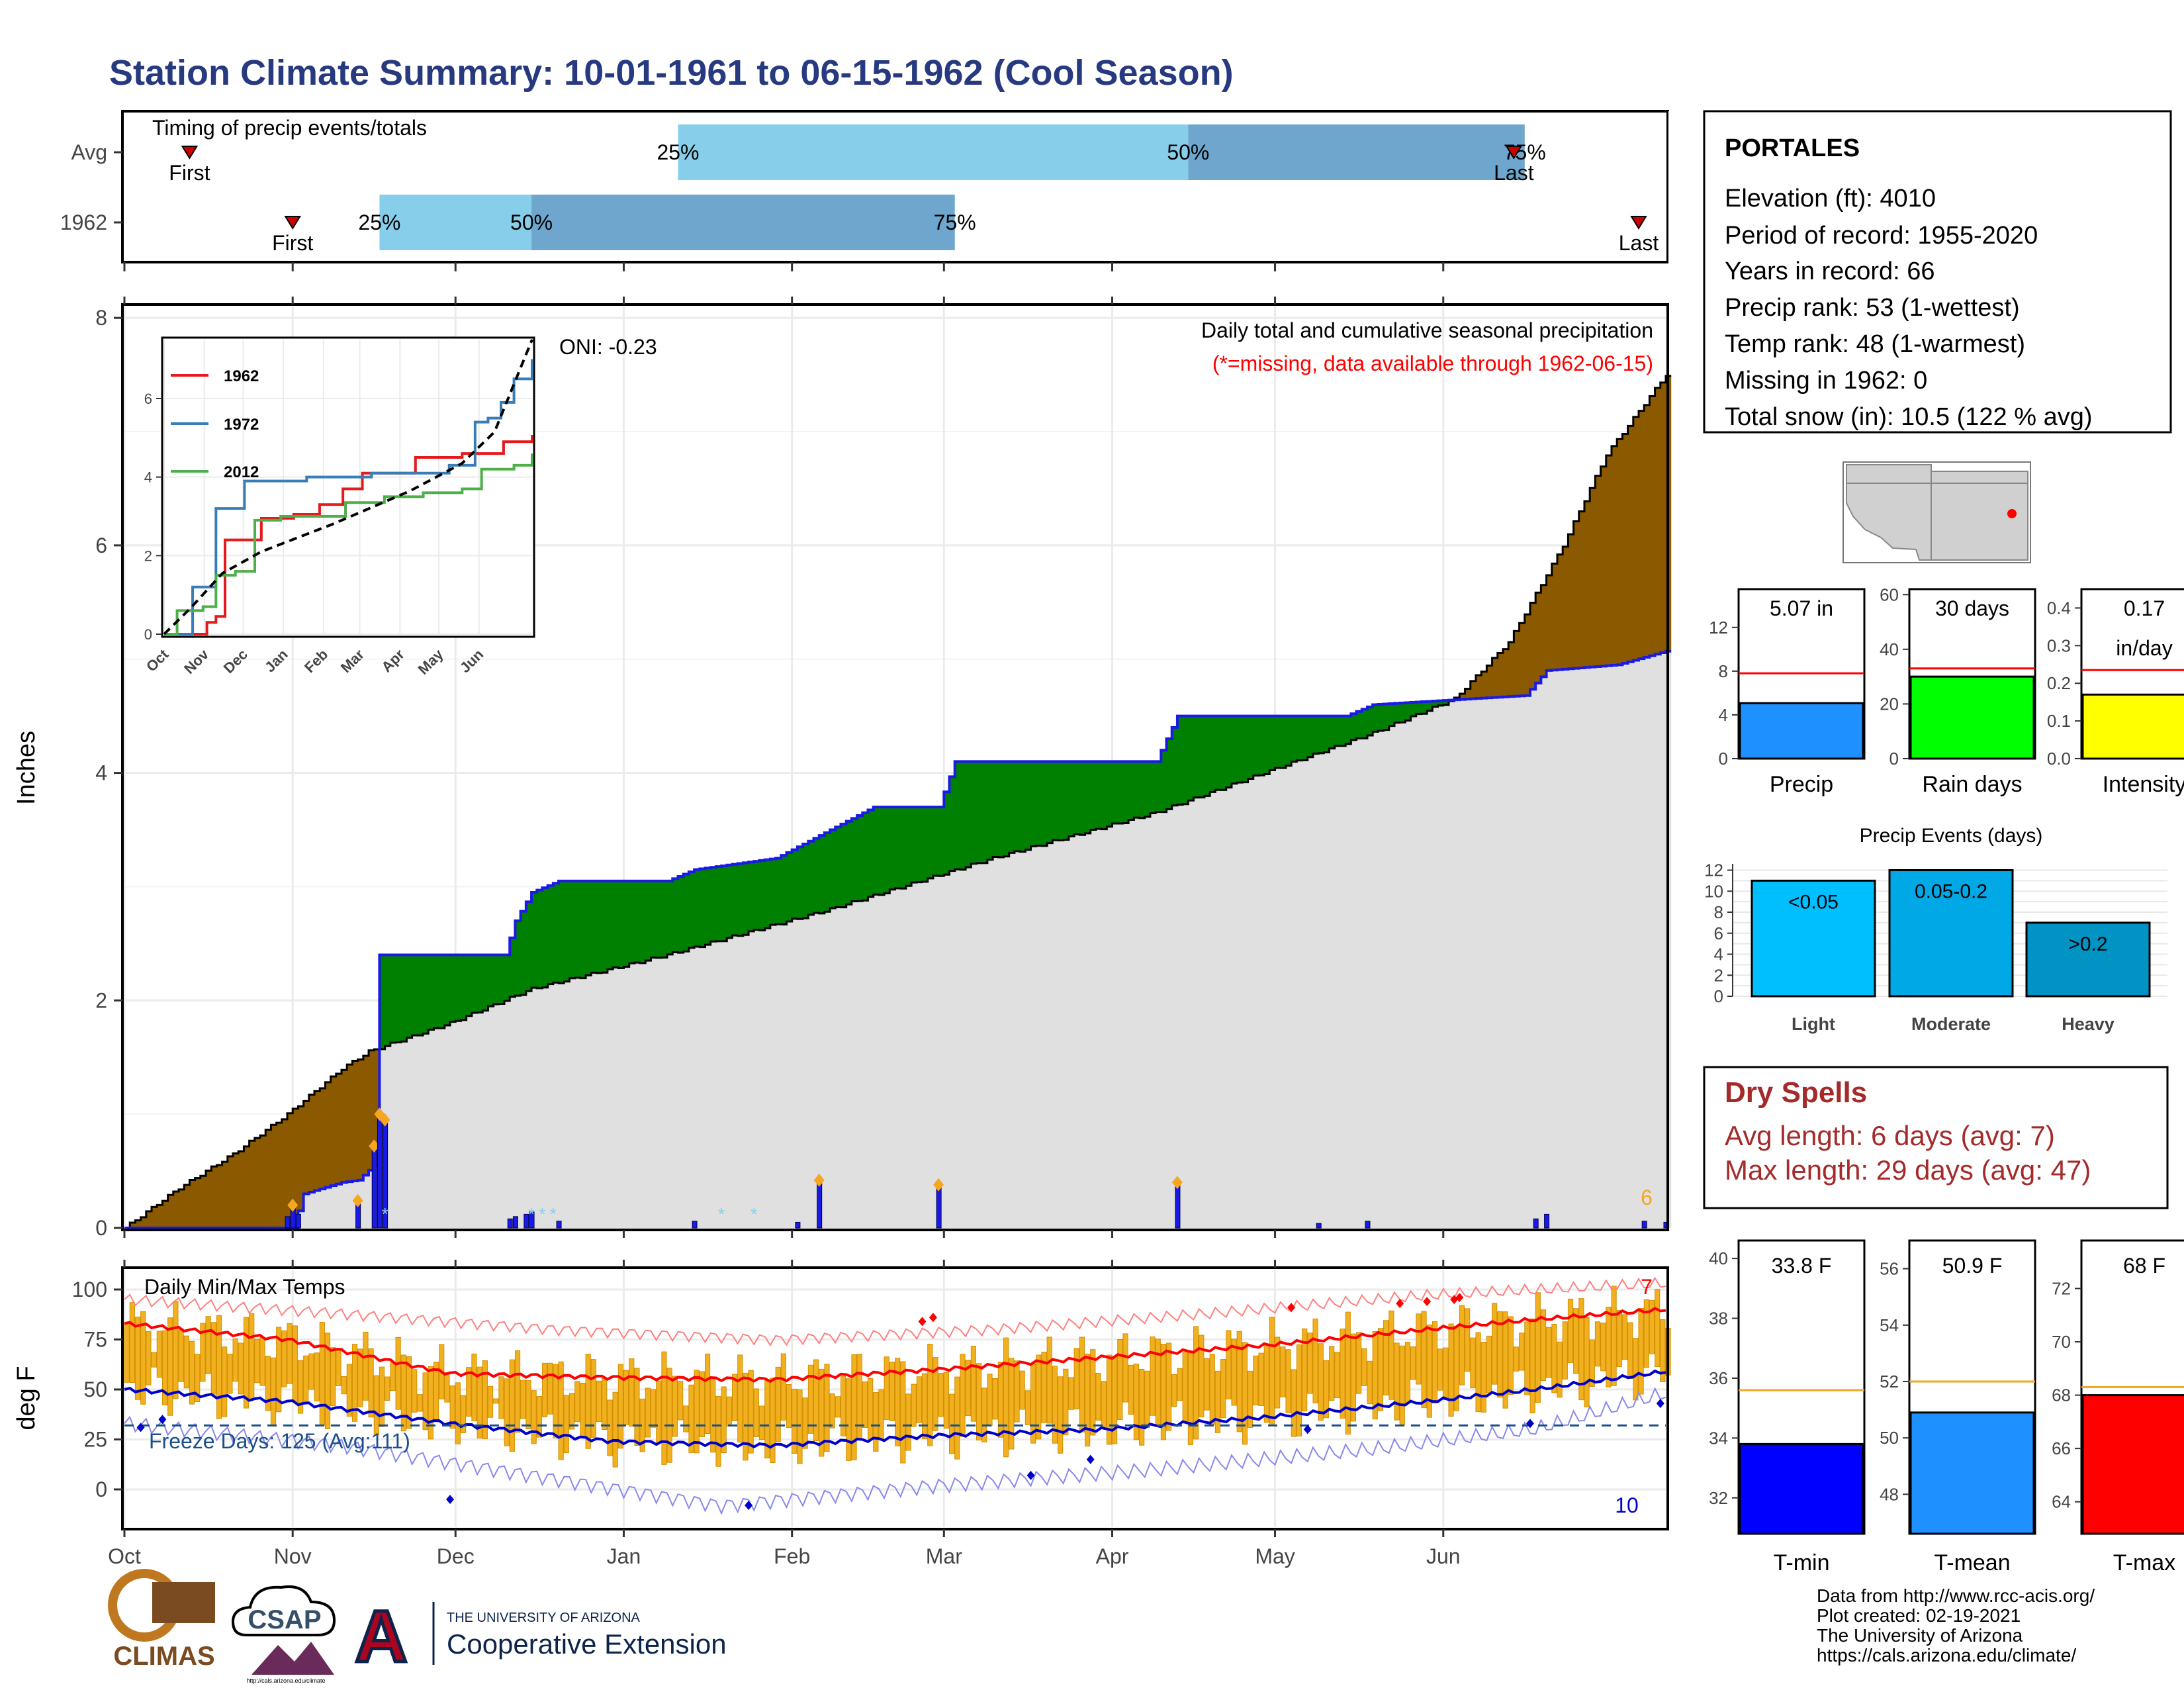  What do you see at coordinates (1826, 381) in the screenshot?
I see `station-missing: Missing in 1962: 0` at bounding box center [1826, 381].